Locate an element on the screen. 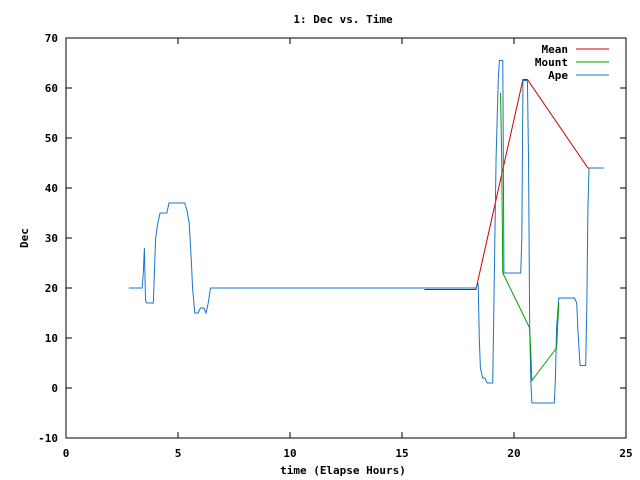 This screenshot has height=480, width=640. x-tick-label: 20 is located at coordinates (513, 453).